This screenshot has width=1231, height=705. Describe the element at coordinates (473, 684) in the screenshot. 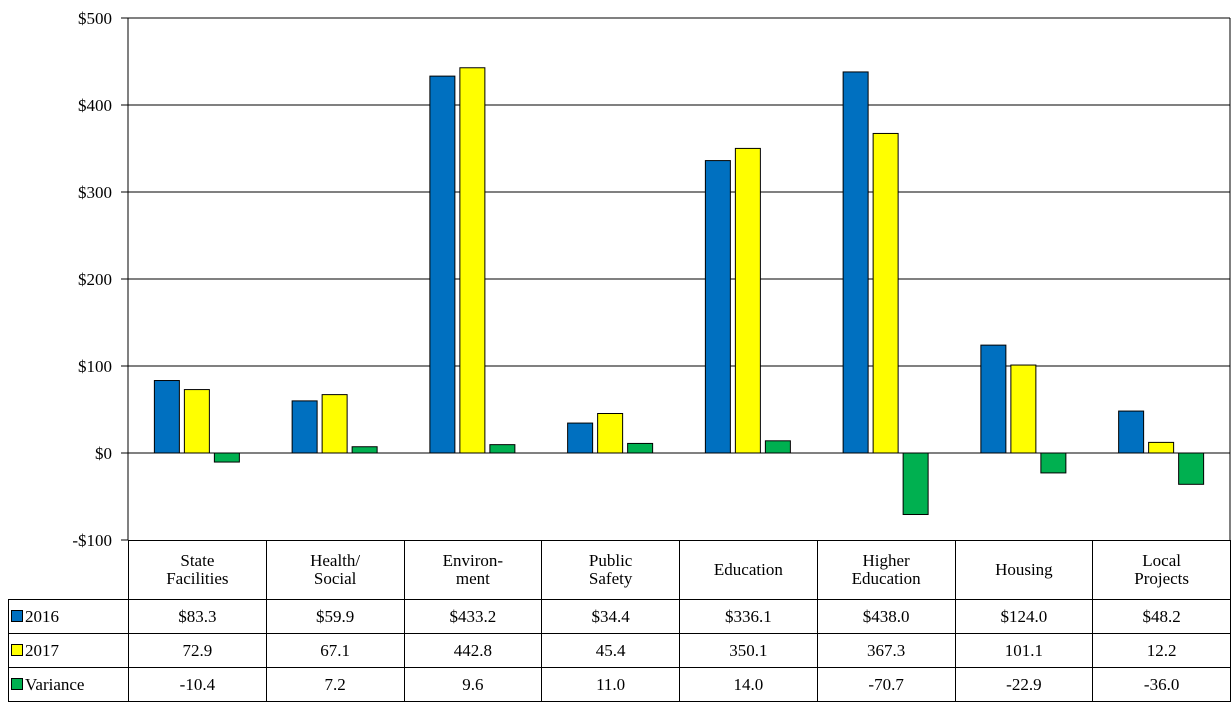

I see `data-label: 9.6` at that location.